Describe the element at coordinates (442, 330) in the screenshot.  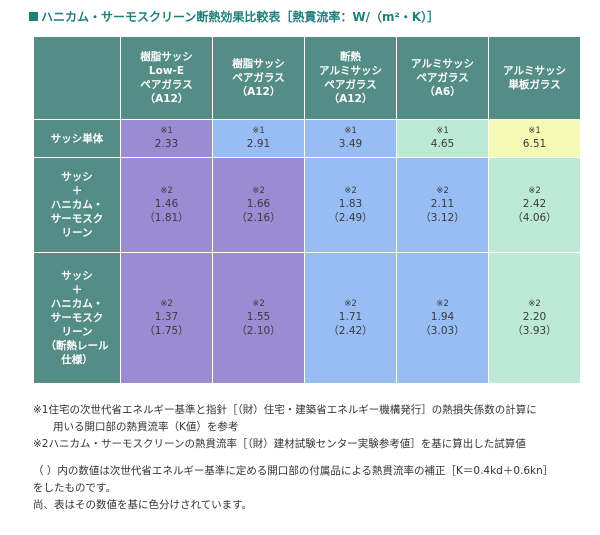
I see `corrected-value-text: （3.03）` at that location.